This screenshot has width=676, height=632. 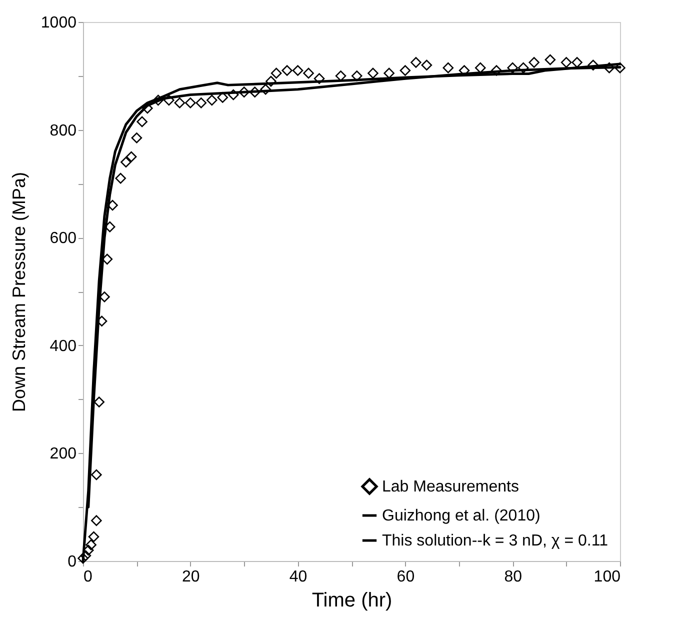 I want to click on y-tick-label: 800, so click(x=63, y=131).